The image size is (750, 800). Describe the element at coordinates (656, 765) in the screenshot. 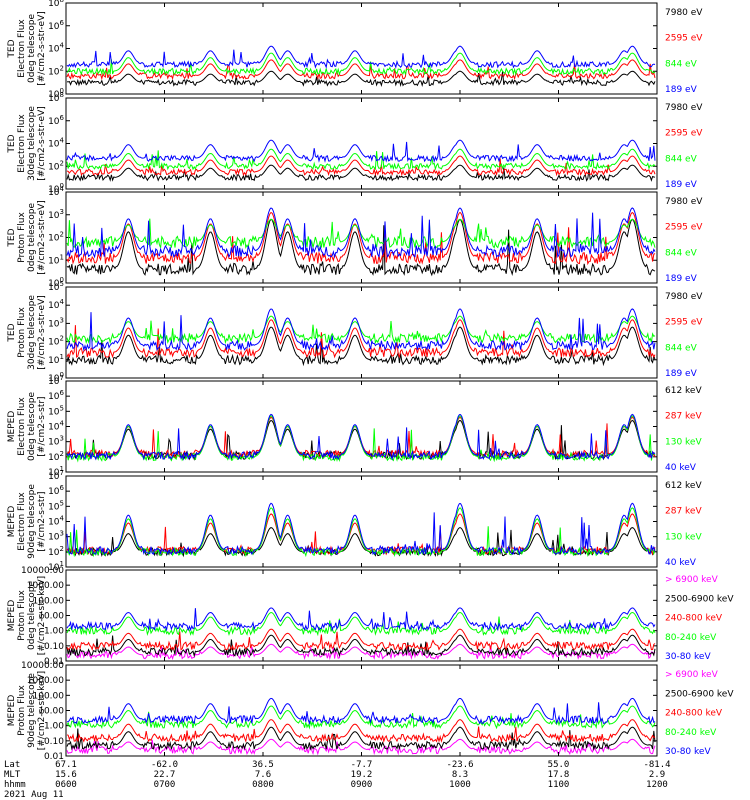

I see `x-tick-label: -81.4` at that location.